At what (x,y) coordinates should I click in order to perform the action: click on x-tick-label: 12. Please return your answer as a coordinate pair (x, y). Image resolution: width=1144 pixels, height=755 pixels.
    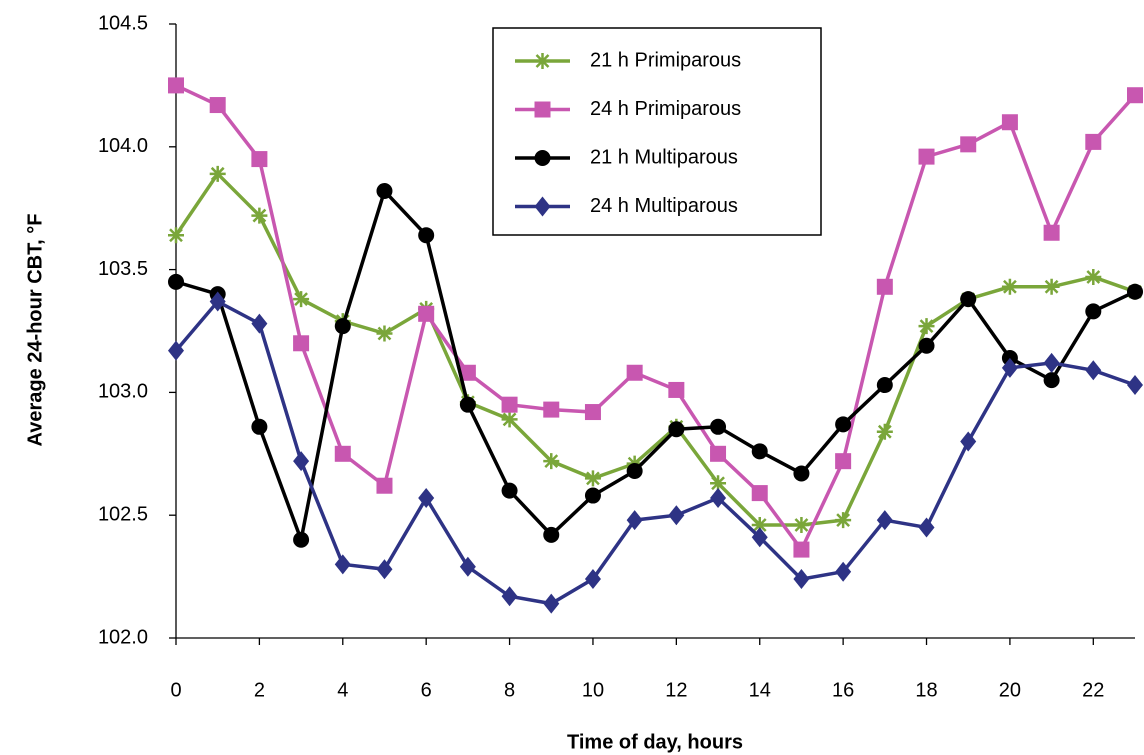
    Looking at the image, I should click on (676, 690).